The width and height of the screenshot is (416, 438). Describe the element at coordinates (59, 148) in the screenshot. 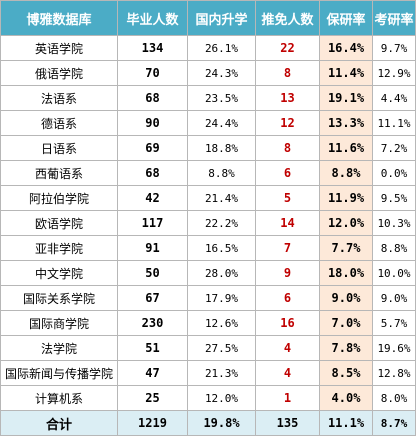

I see `department-name: 日语系` at that location.